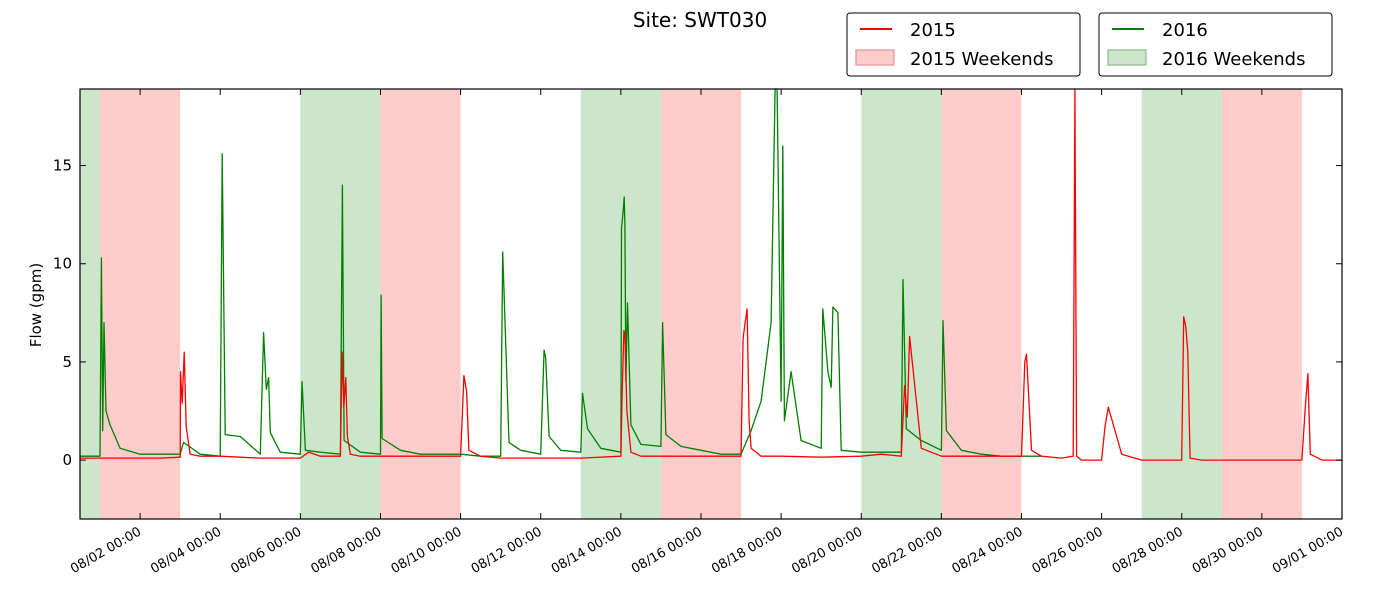 The image size is (1400, 595). Describe the element at coordinates (827, 550) in the screenshot. I see `x-tick-label: 08/20 00:00` at that location.